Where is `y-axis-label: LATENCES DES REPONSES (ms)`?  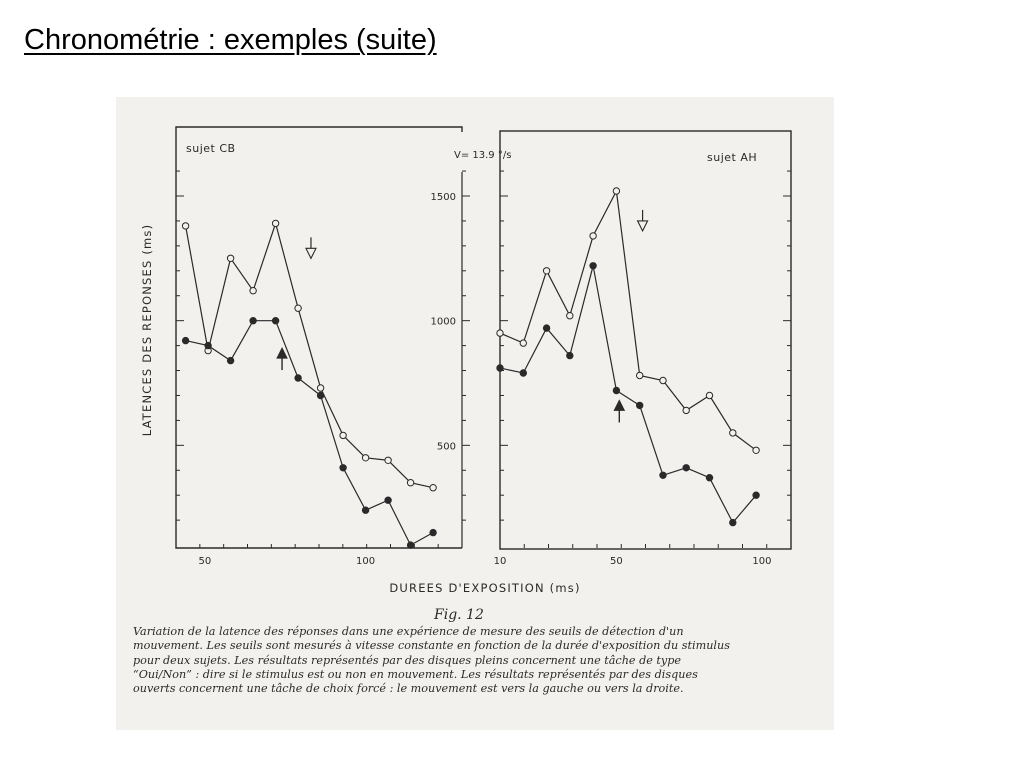
y-axis-label: LATENCES DES REPONSES (ms) is located at coordinates (147, 330).